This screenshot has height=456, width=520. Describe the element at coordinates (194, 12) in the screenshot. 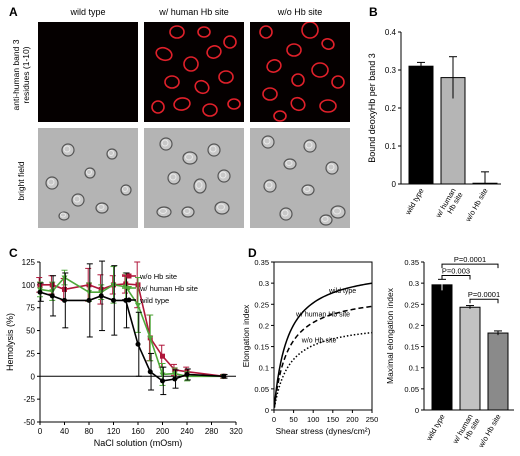

I see `col-header-human-hb-site: w/ human Hb site` at that location.